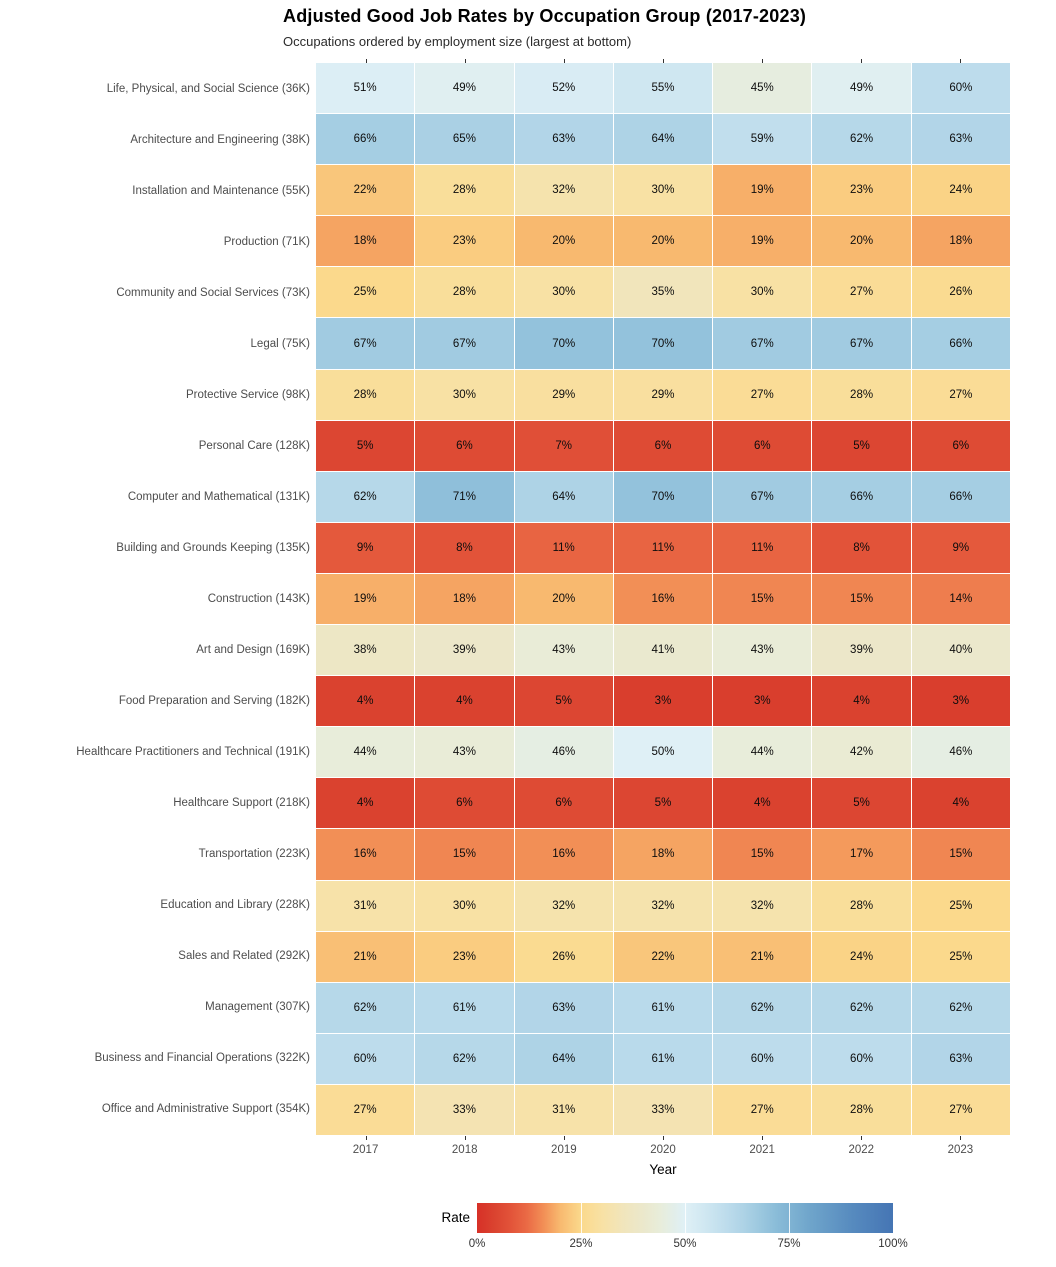 The width and height of the screenshot is (1056, 1267). Describe the element at coordinates (663, 1150) in the screenshot. I see `x-axis-label: 2020` at that location.